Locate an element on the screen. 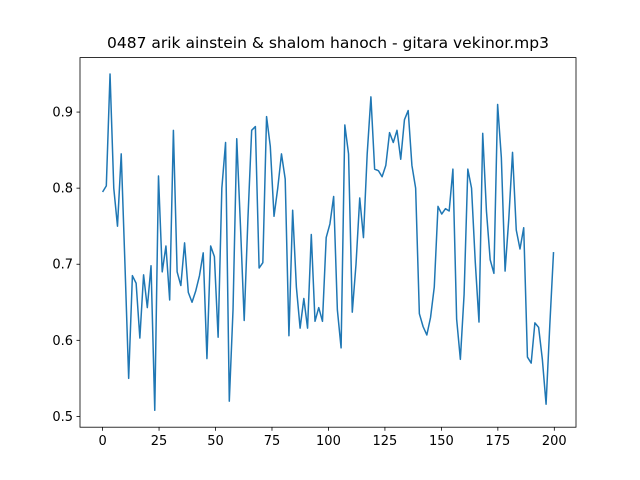  x-tick-label: 150 is located at coordinates (441, 441).